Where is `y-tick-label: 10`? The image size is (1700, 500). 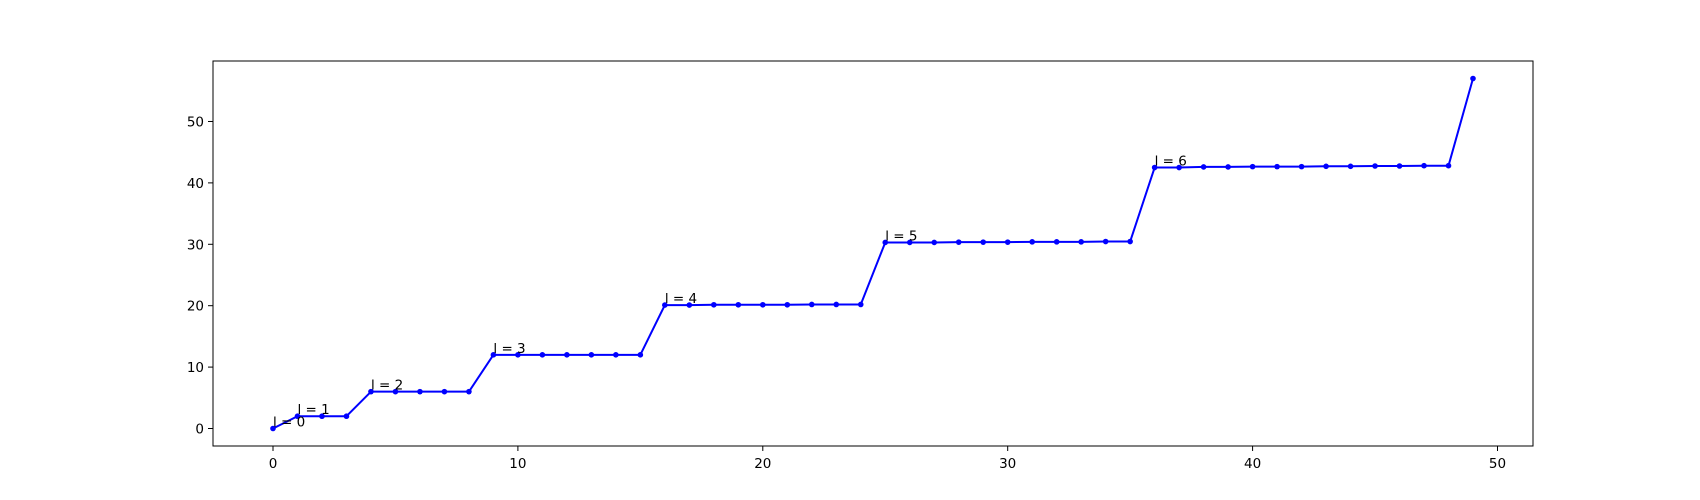
y-tick-label: 10 is located at coordinates (195, 368).